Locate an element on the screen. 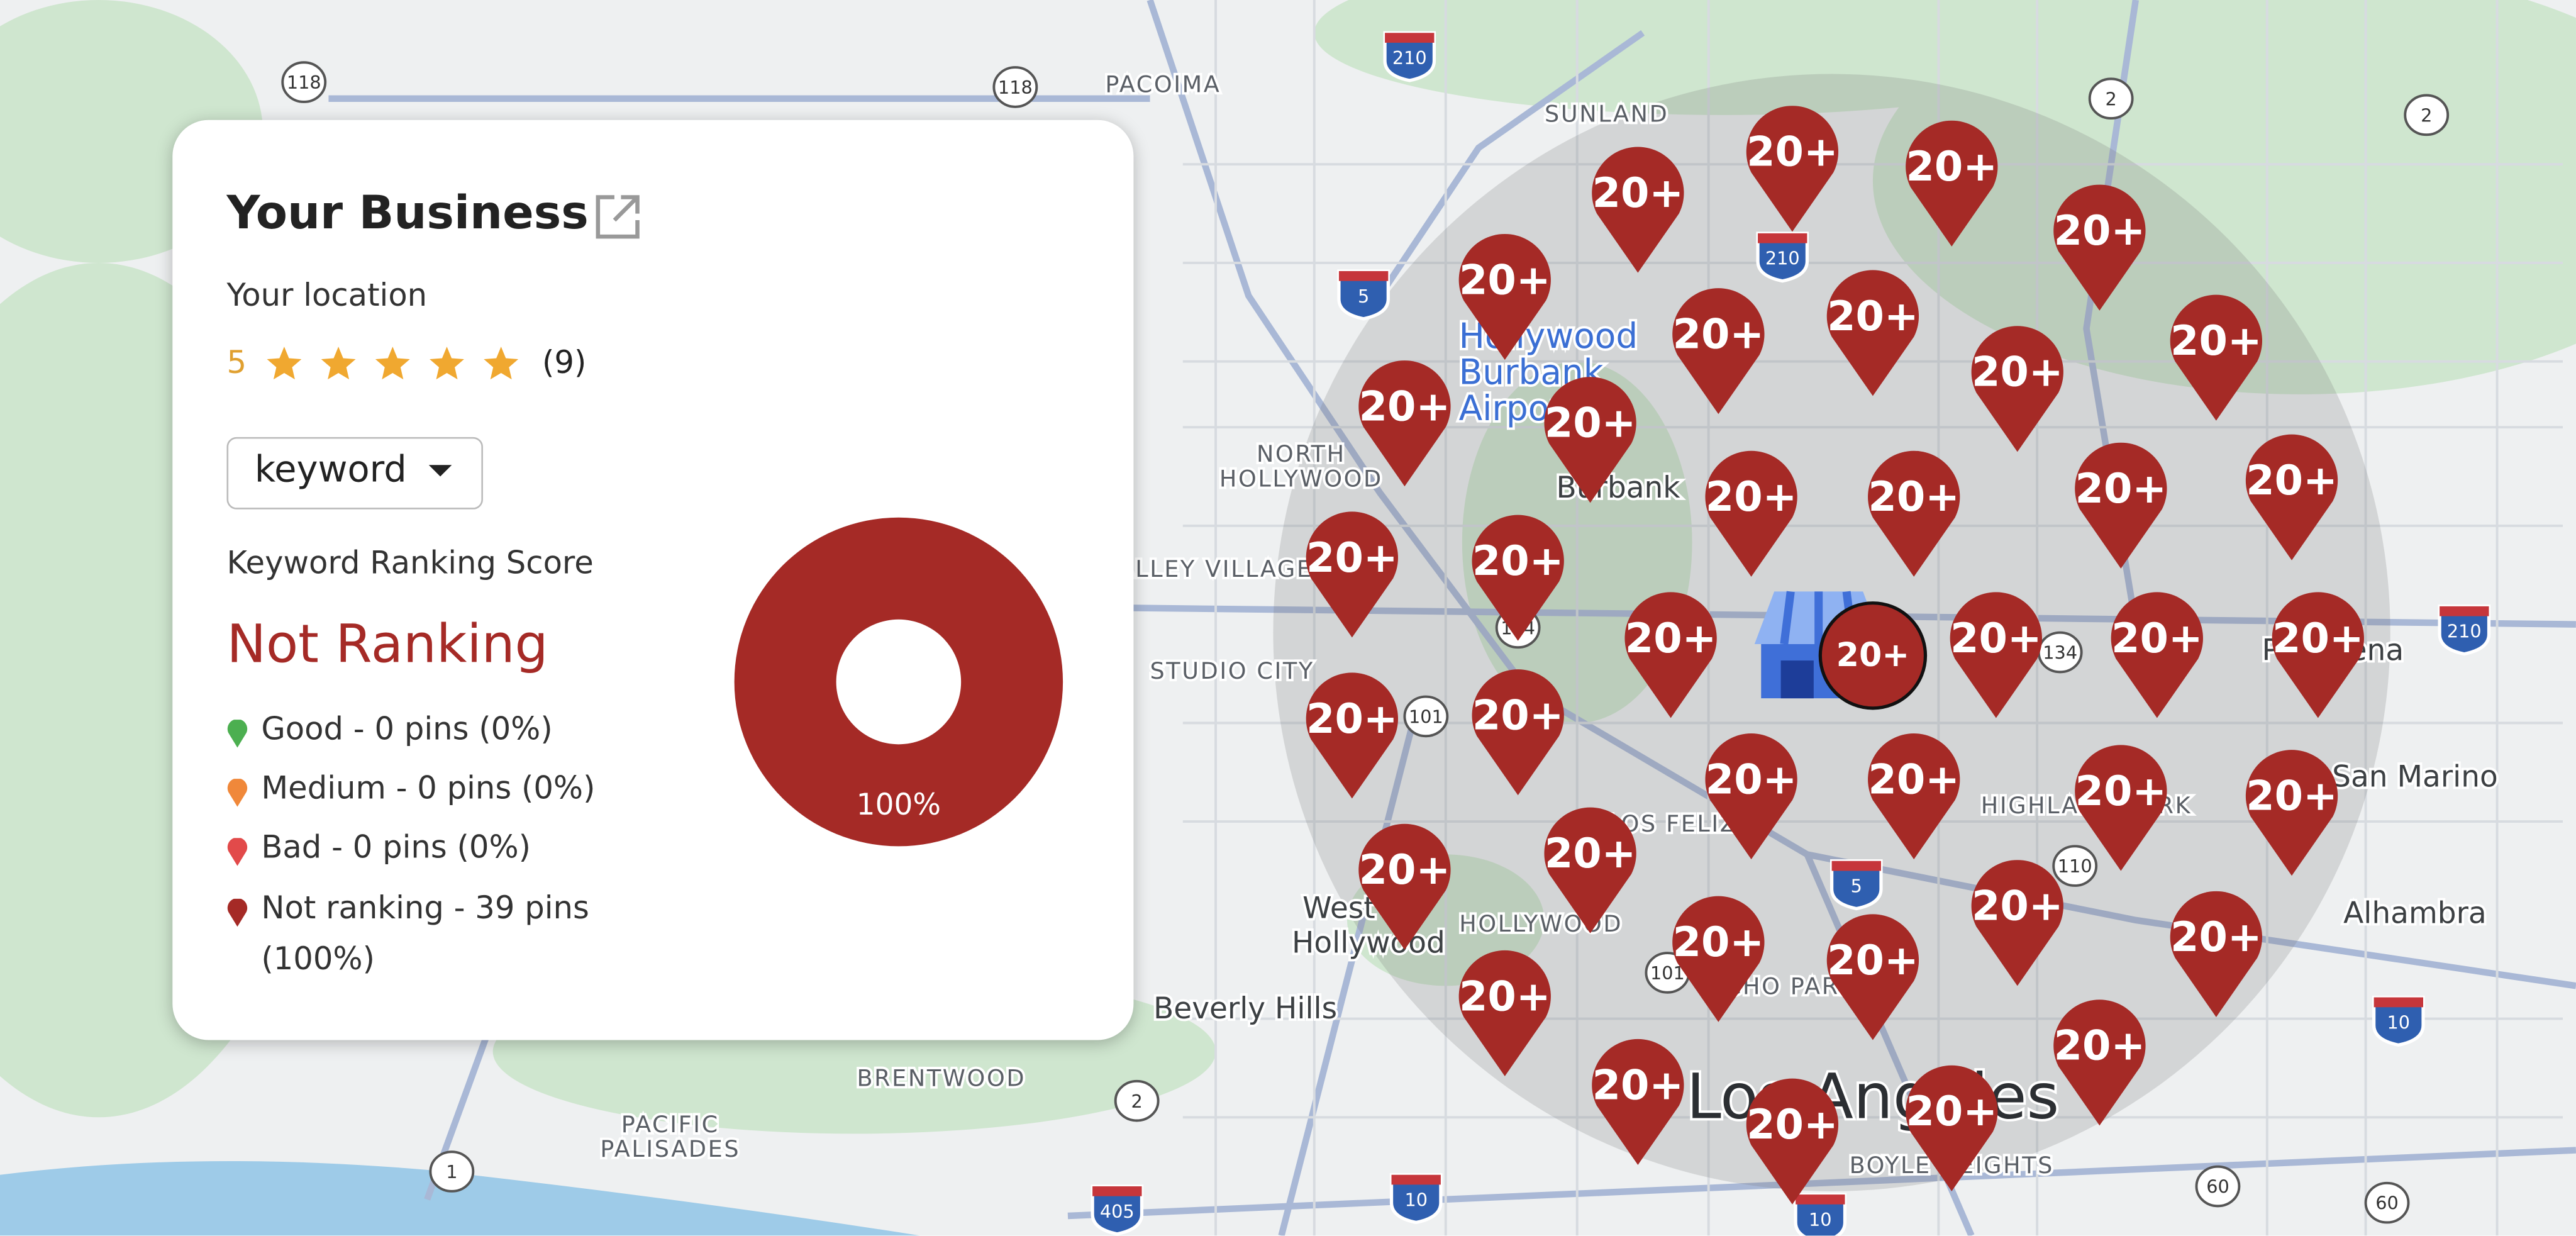 This screenshot has height=1236, width=2576. business-title: Your Business is located at coordinates (407, 213).